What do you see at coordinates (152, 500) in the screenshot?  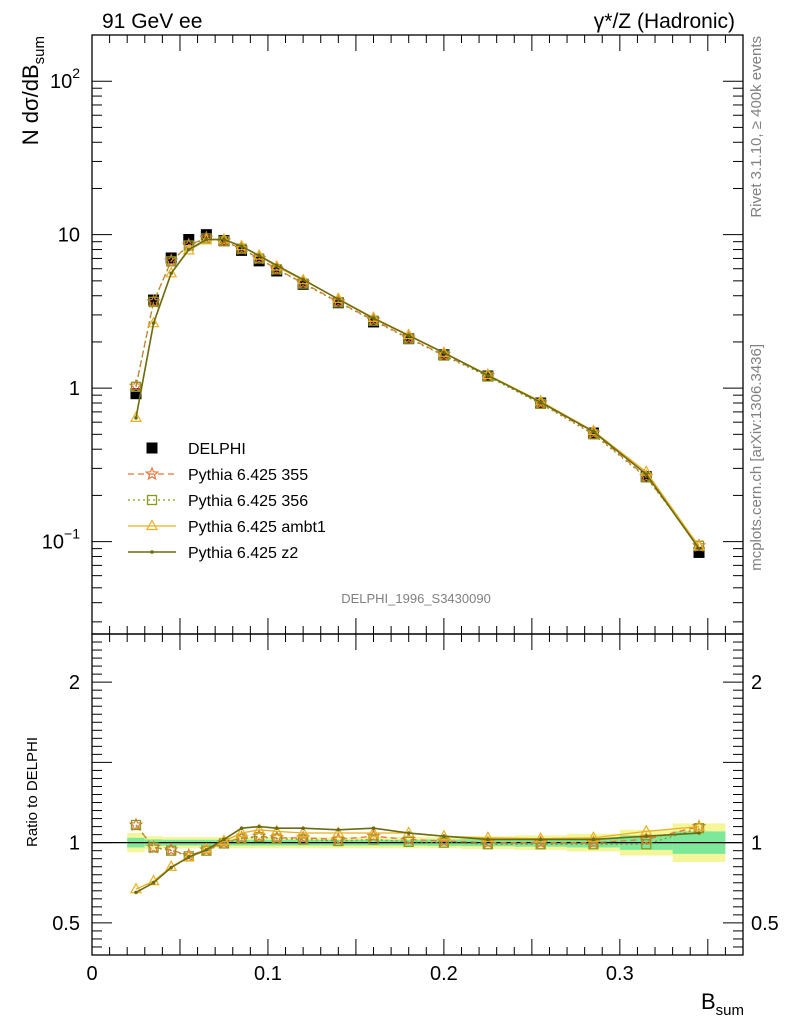 I see `legend-marker-p356` at bounding box center [152, 500].